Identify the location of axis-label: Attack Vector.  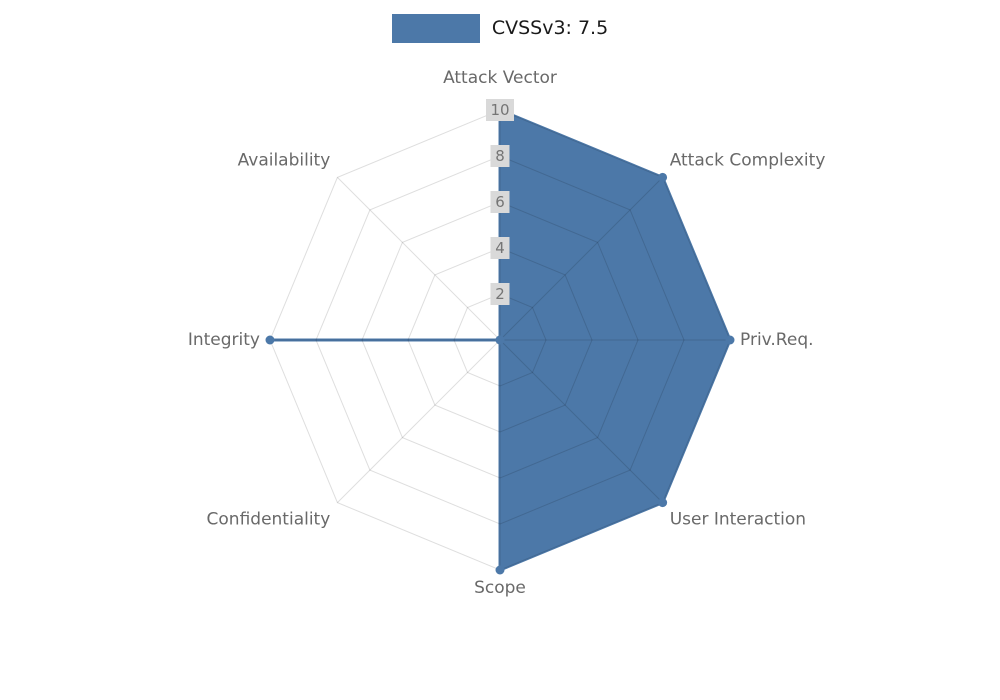
(500, 78).